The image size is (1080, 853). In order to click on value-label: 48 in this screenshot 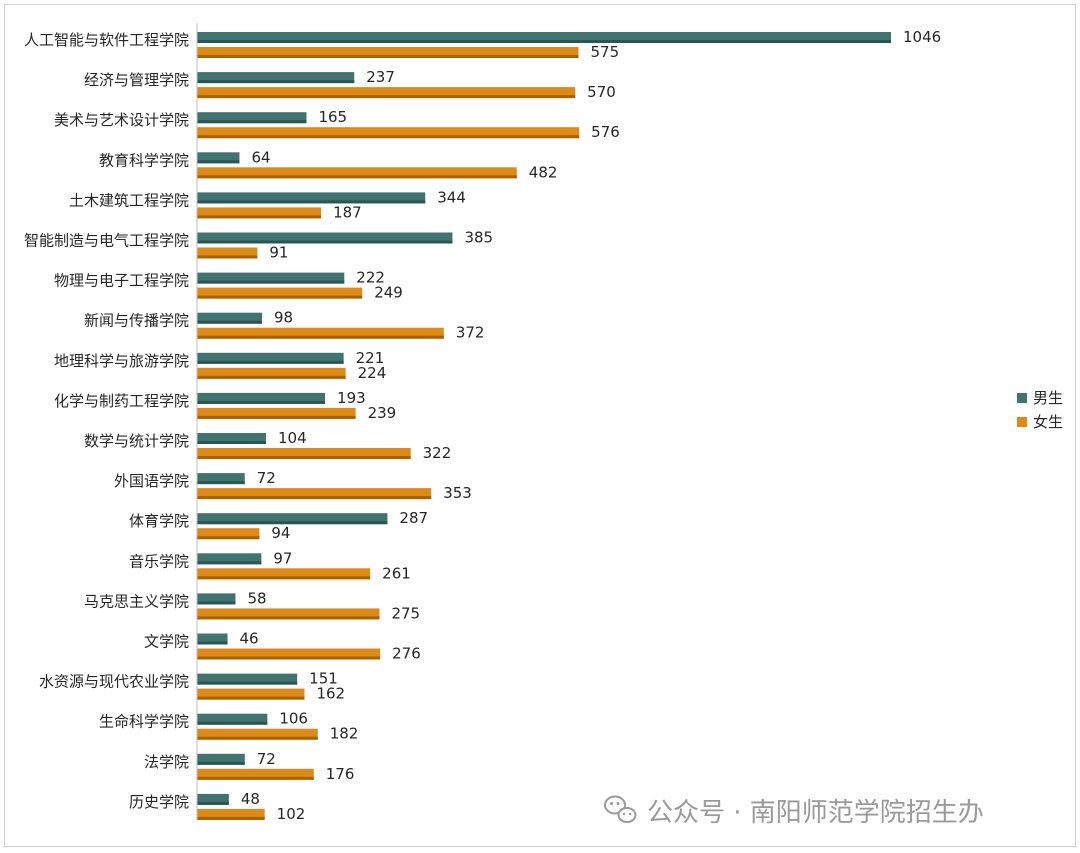, I will do `click(250, 799)`.